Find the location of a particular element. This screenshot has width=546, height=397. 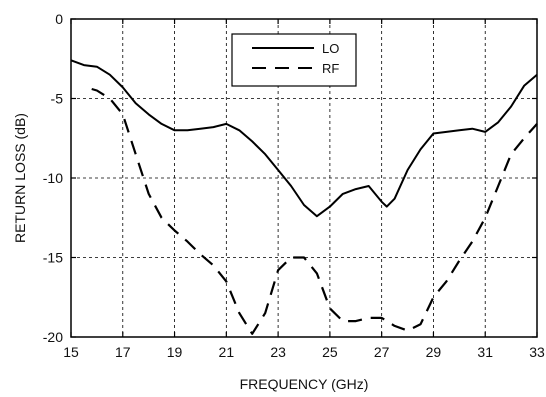

x-axis-title: FREQUENCY (GHz) is located at coordinates (304, 384).